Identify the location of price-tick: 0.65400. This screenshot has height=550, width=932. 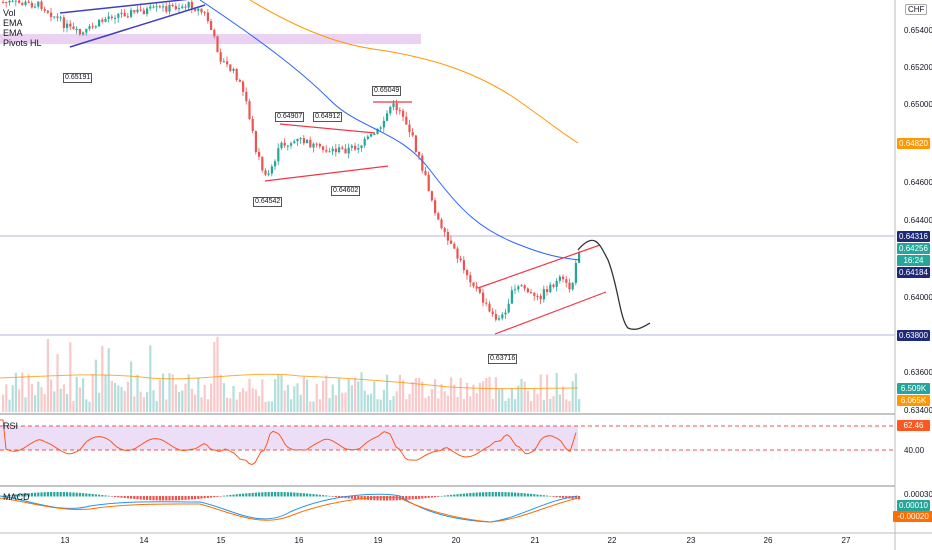
(918, 30).